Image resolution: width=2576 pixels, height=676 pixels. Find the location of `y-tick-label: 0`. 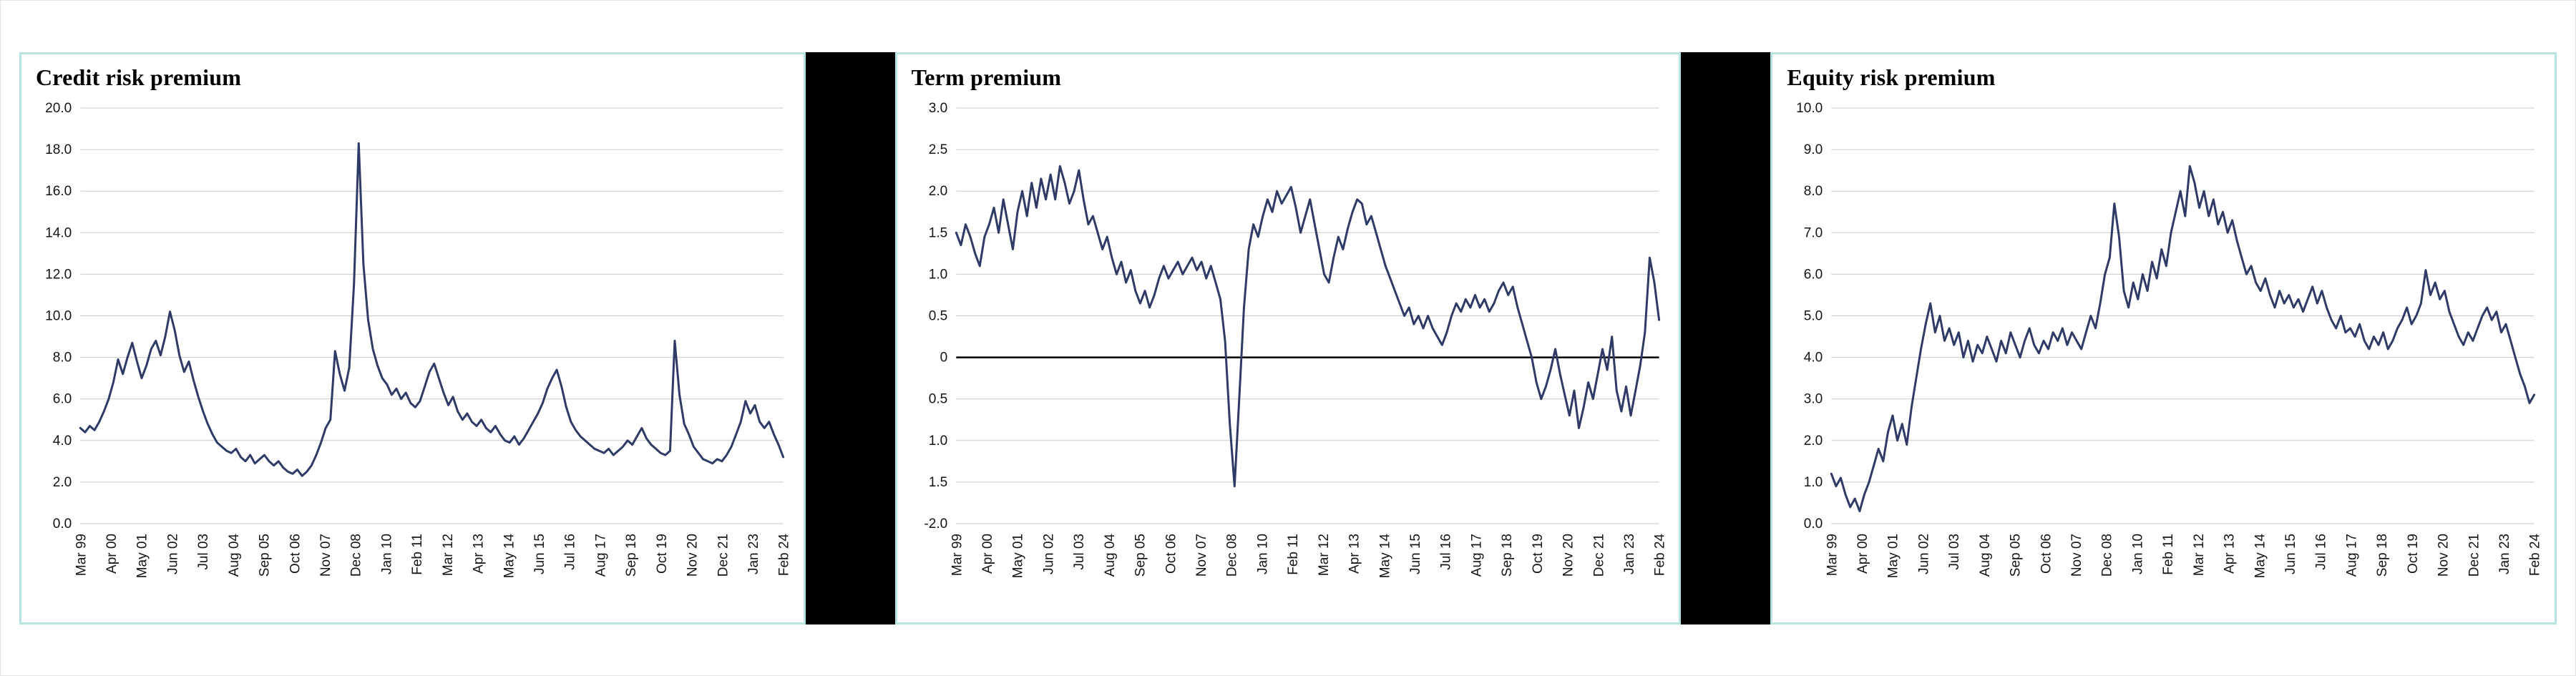

y-tick-label: 0 is located at coordinates (943, 359).